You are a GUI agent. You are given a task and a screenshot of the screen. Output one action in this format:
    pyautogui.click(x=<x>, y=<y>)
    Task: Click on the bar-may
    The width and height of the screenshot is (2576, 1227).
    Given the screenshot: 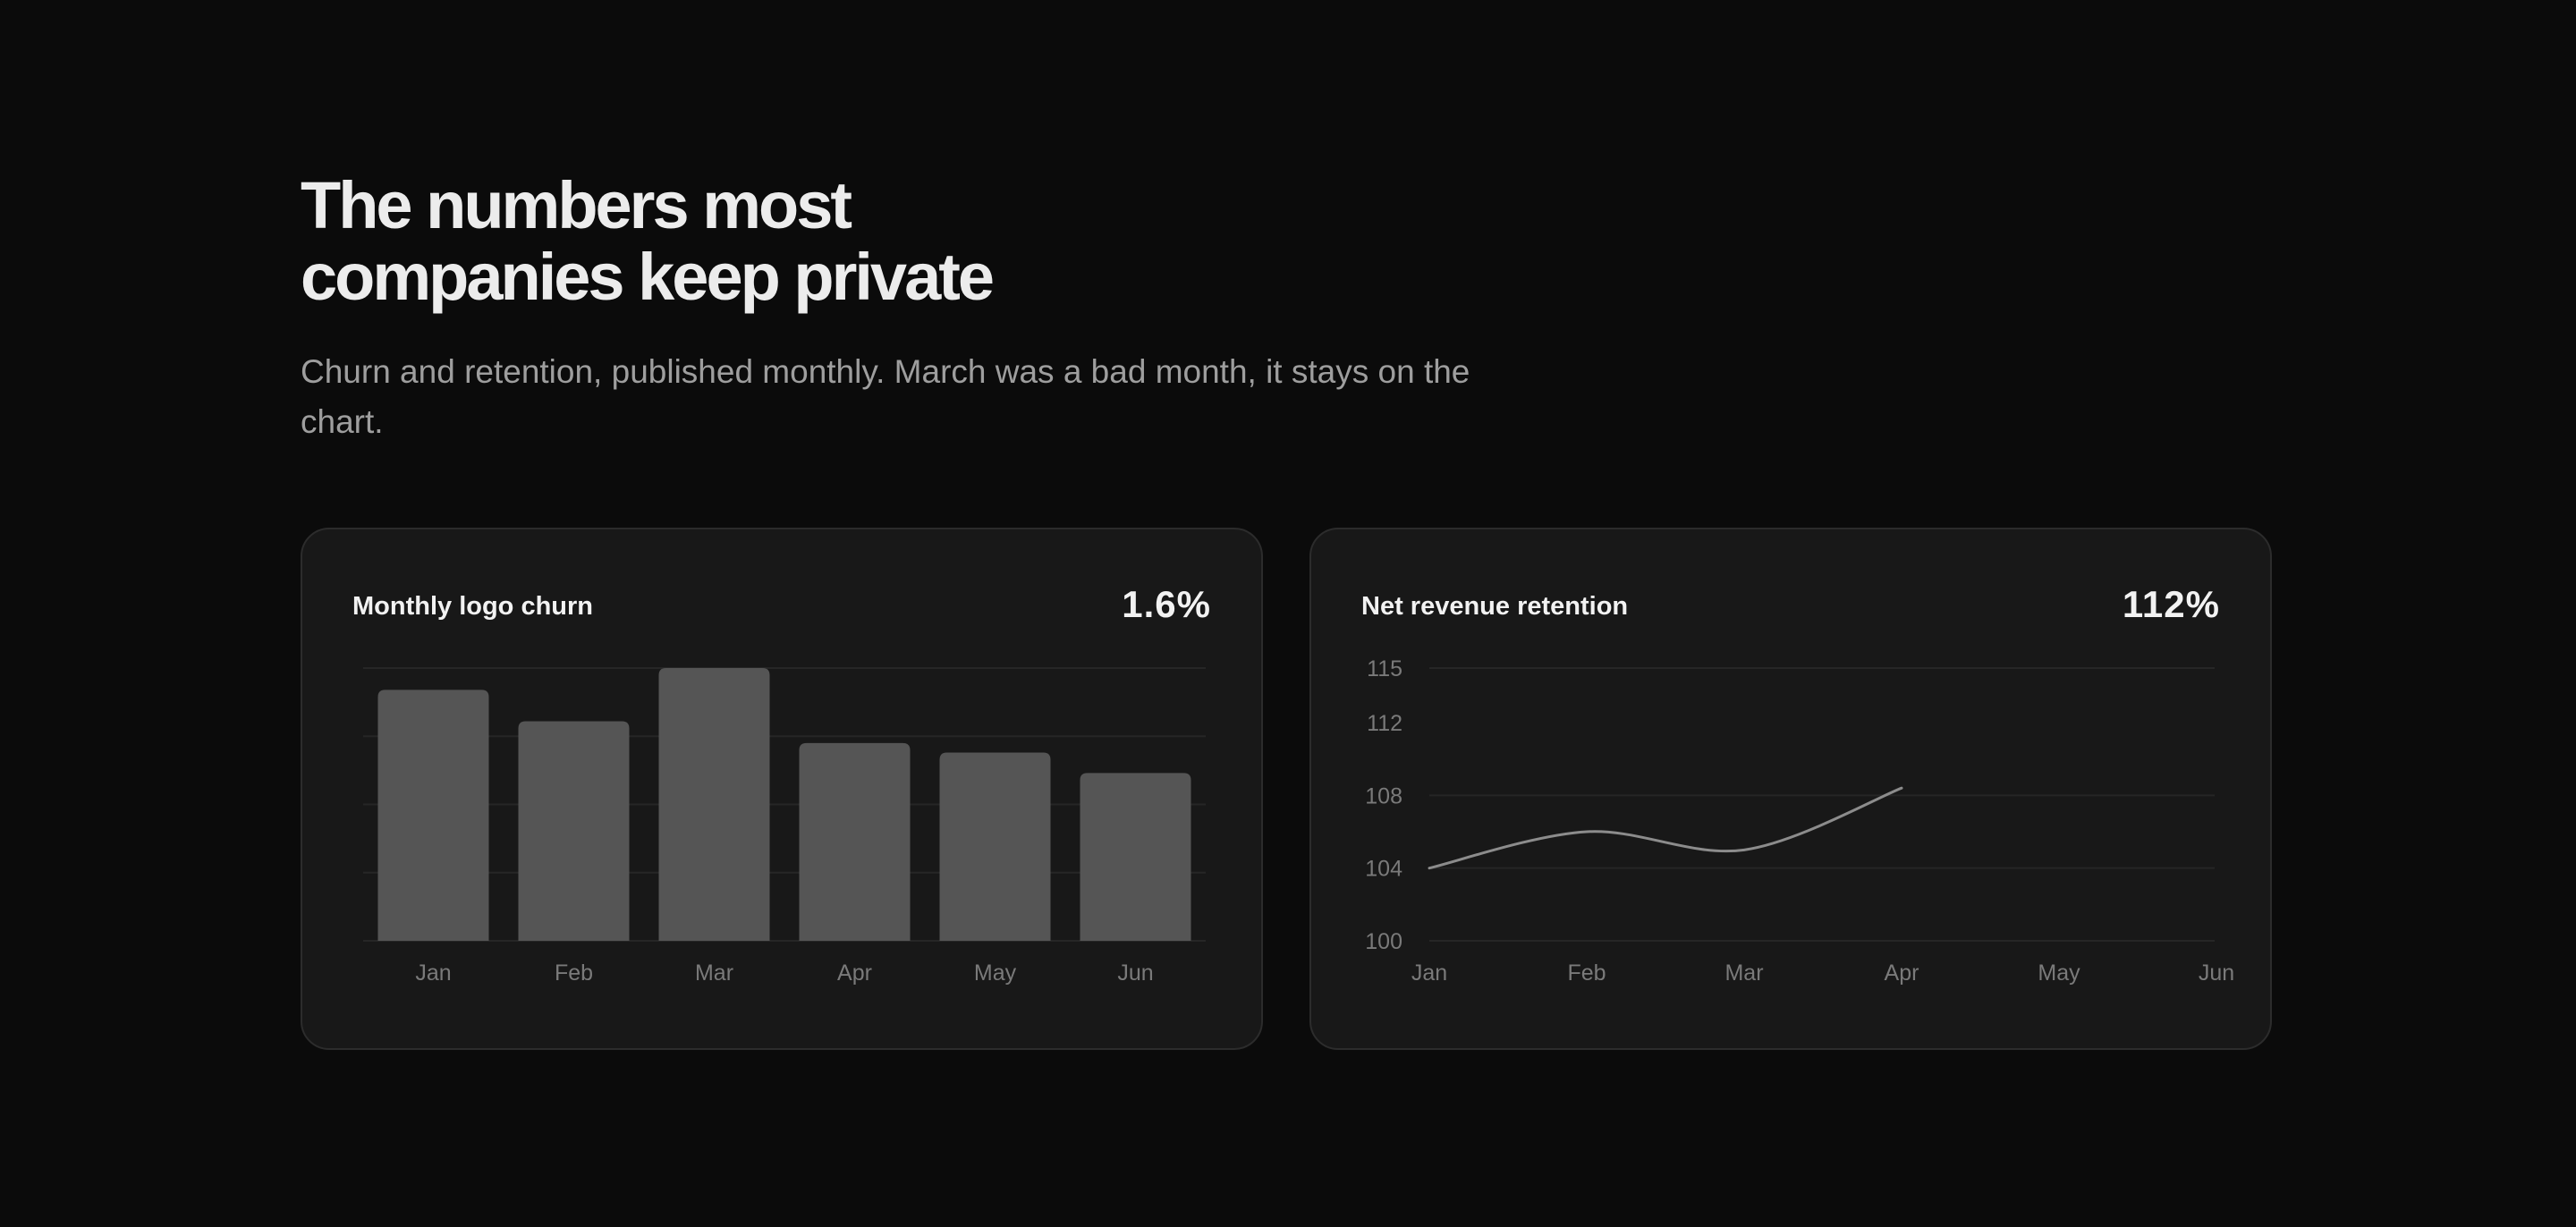 What is the action you would take?
    pyautogui.click(x=995, y=846)
    